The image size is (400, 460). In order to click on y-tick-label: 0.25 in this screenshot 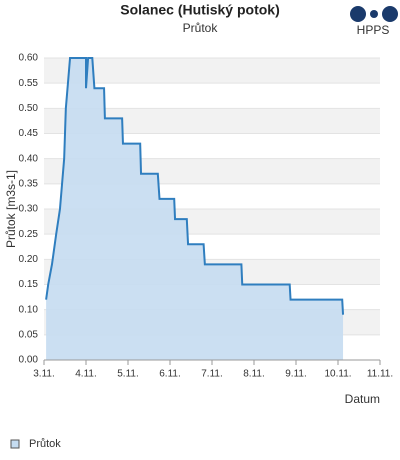, I will do `click(29, 234)`.